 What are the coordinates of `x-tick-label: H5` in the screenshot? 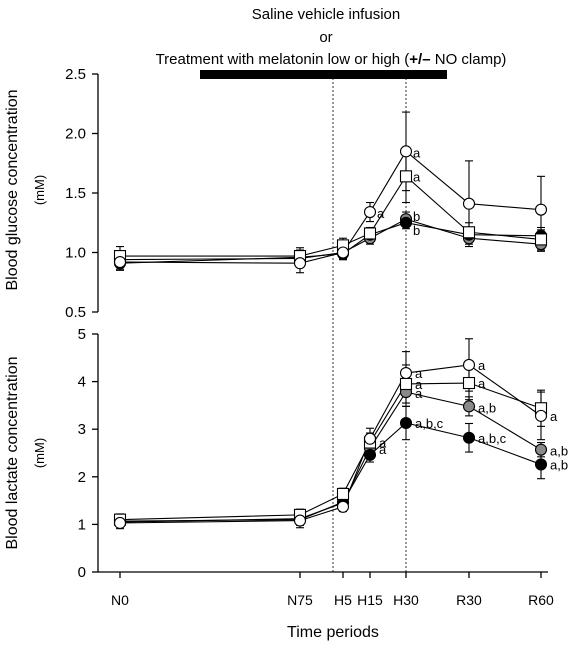 It's located at (343, 600).